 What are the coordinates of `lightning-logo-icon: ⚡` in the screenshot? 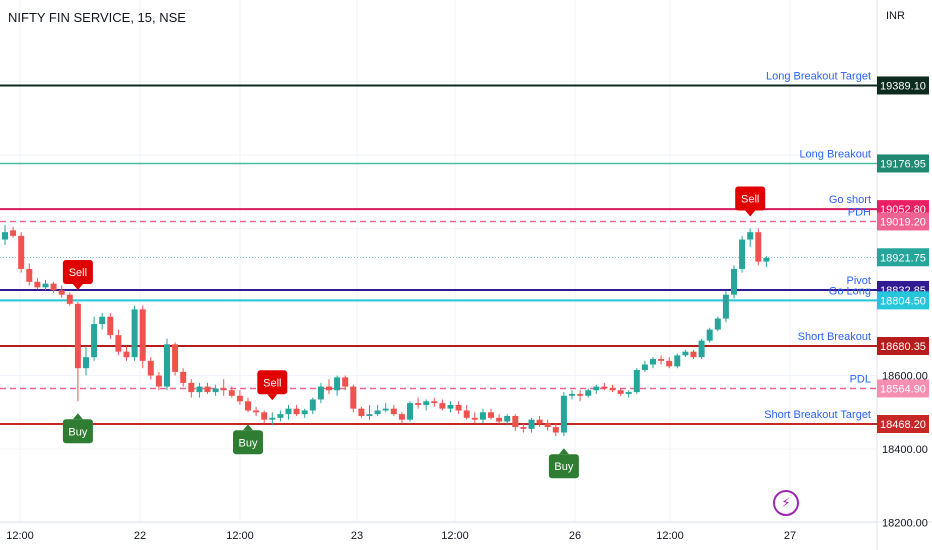 It's located at (786, 503).